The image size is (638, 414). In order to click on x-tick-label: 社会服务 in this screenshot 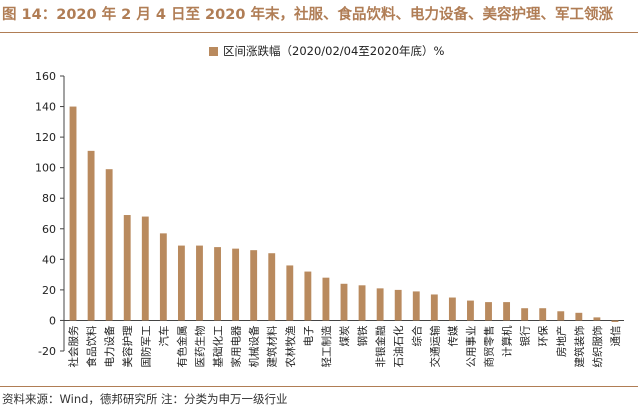, I will do `click(73, 346)`.